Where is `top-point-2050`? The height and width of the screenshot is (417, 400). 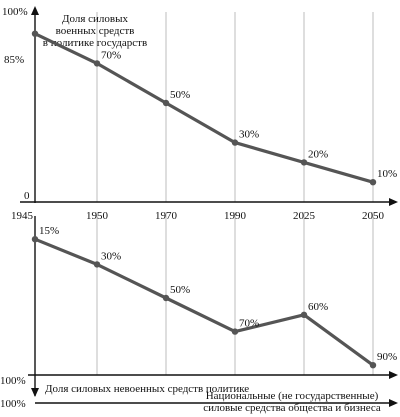
top-point-2050 is located at coordinates (373, 182).